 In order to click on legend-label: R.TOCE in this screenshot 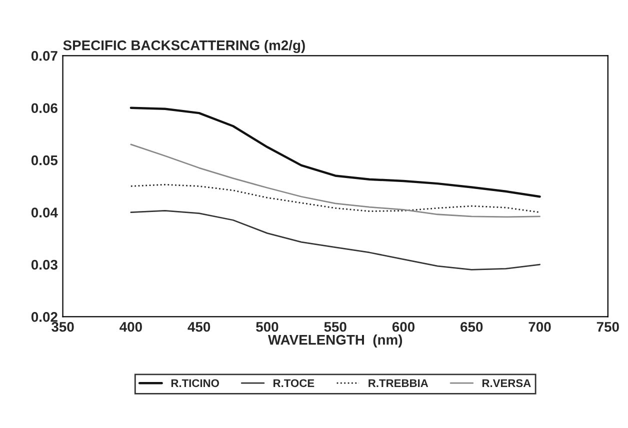, I will do `click(294, 383)`.